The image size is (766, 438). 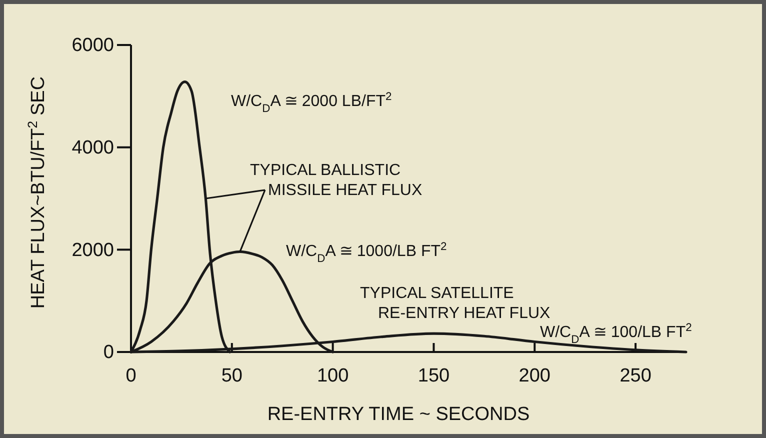 What do you see at coordinates (93, 147) in the screenshot?
I see `y-tick-label: 4000` at bounding box center [93, 147].